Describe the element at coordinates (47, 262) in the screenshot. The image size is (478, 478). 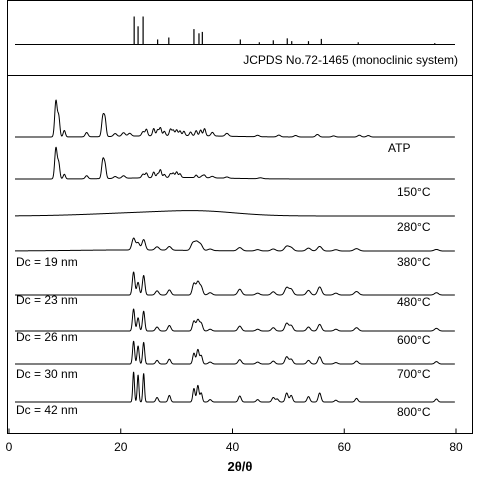
I see `crystallite-size-19: Dc = 19 nm` at that location.